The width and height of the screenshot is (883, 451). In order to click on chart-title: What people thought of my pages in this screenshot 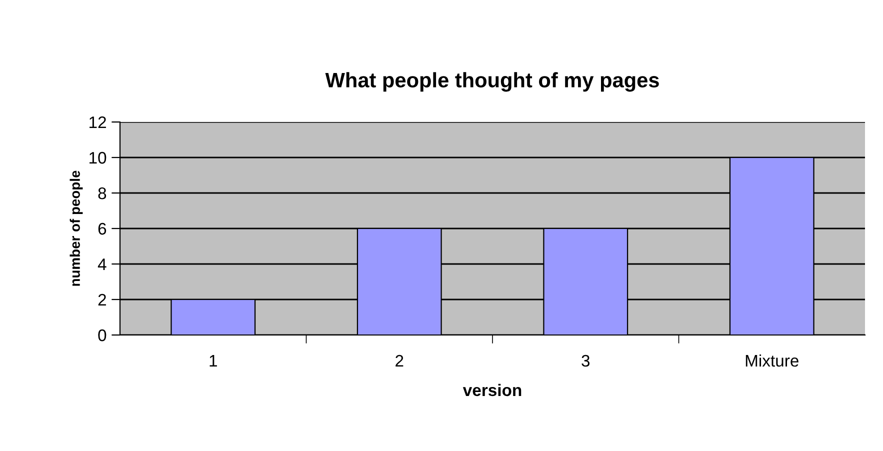, I will do `click(492, 82)`.